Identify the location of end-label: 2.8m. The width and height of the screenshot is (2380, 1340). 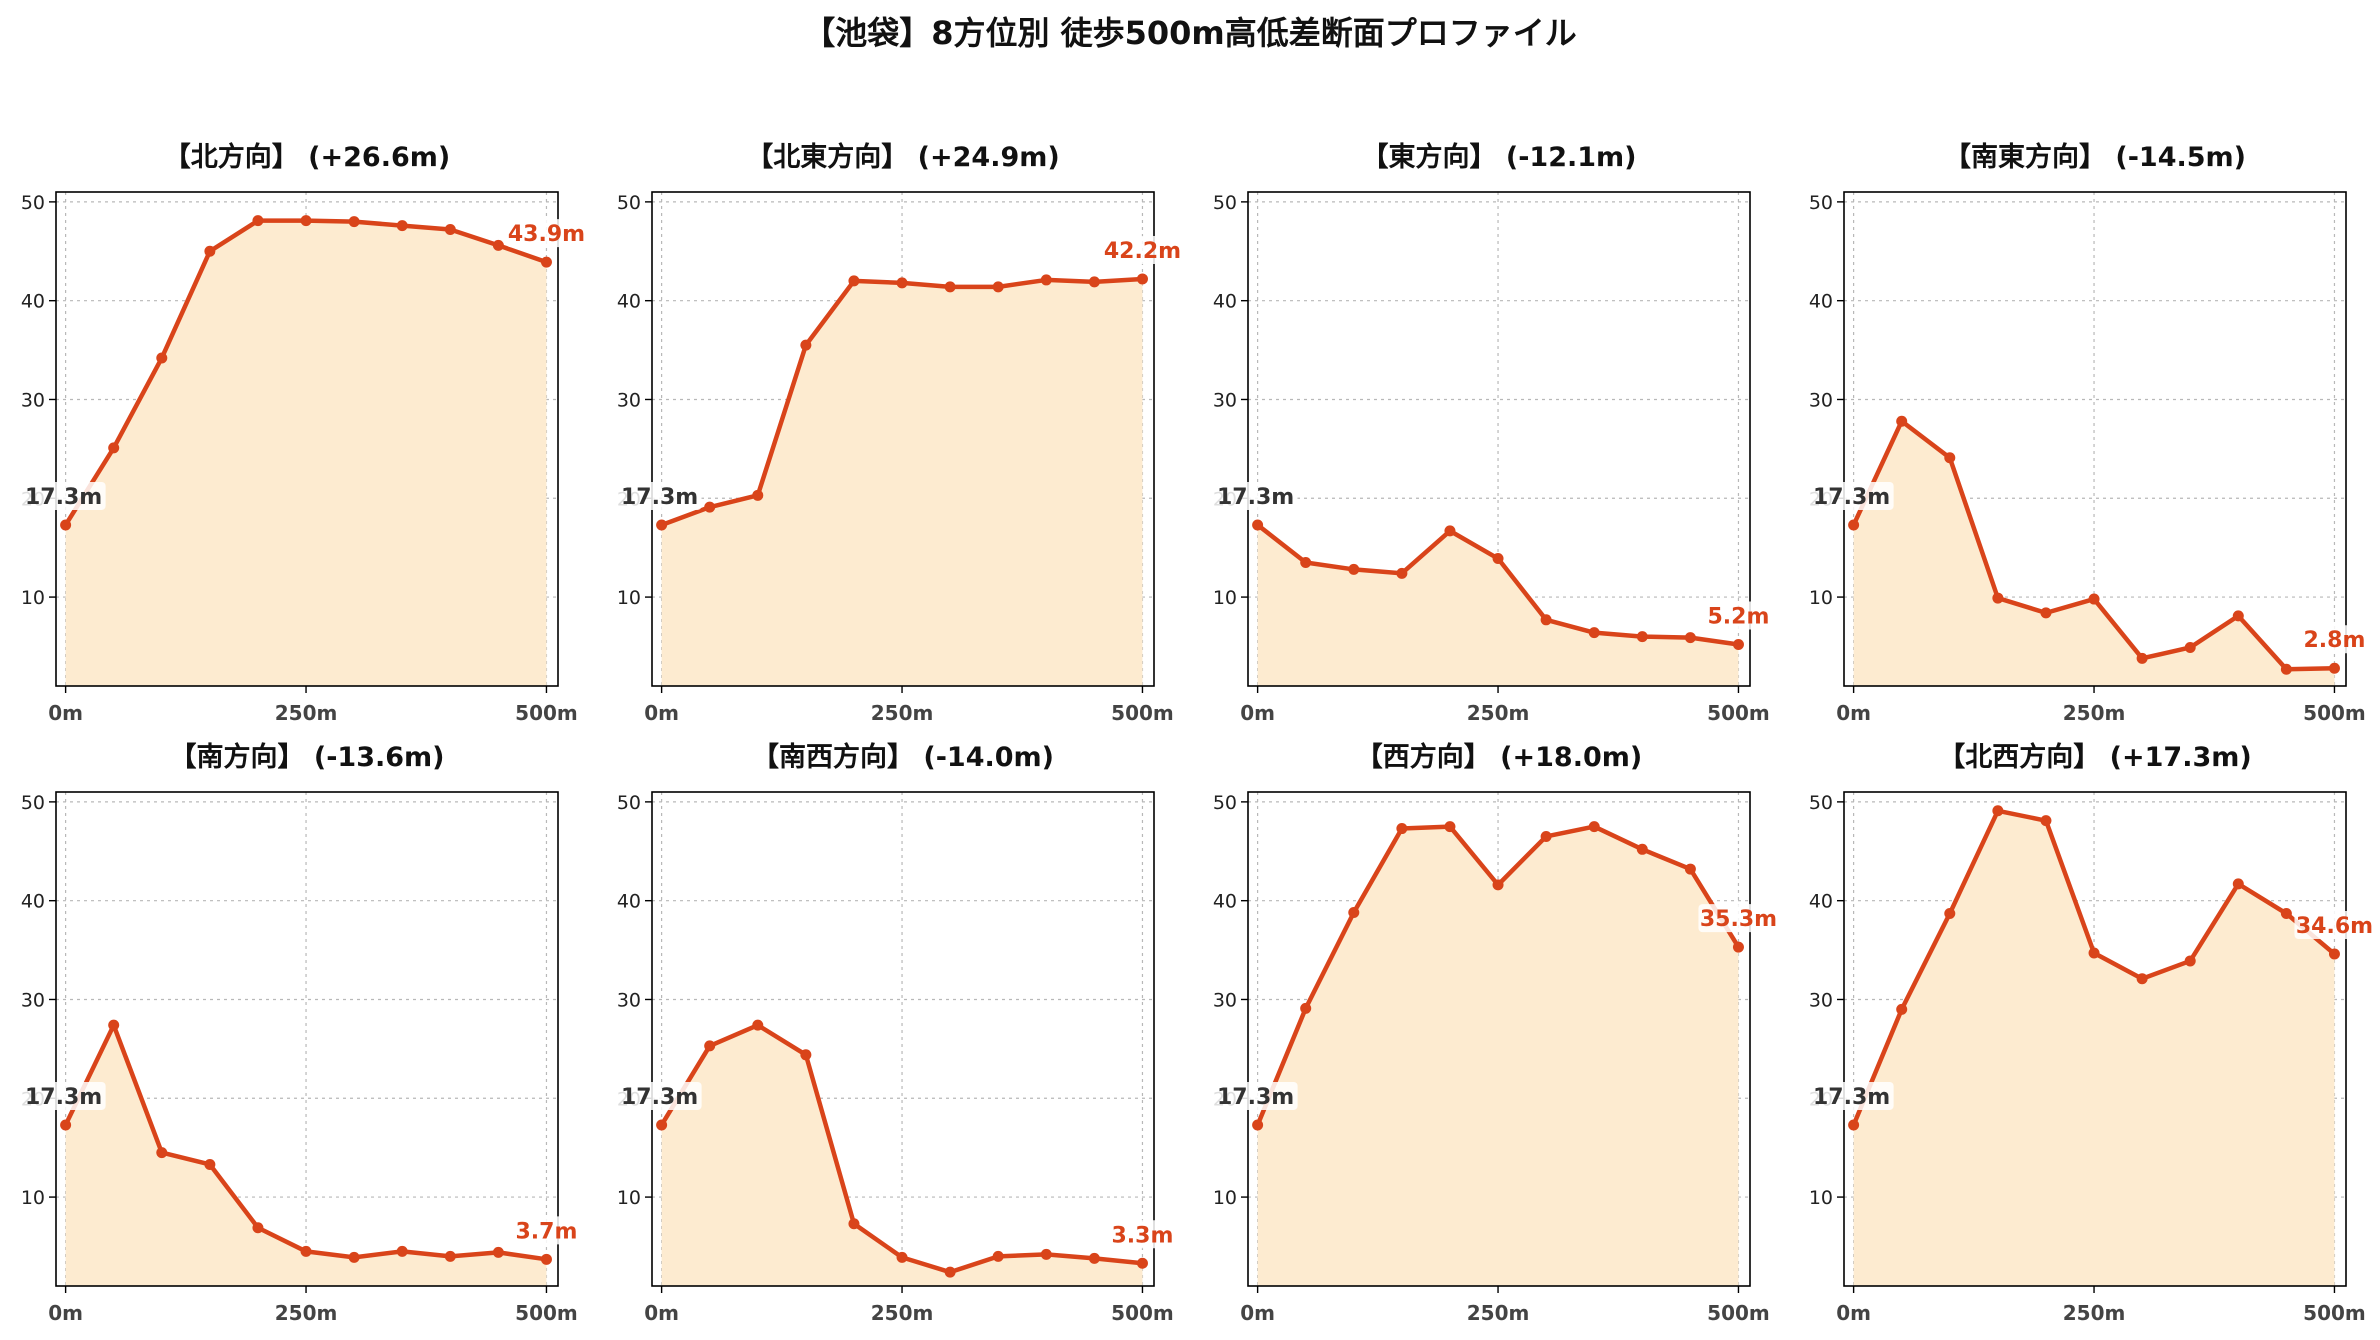
(2335, 640).